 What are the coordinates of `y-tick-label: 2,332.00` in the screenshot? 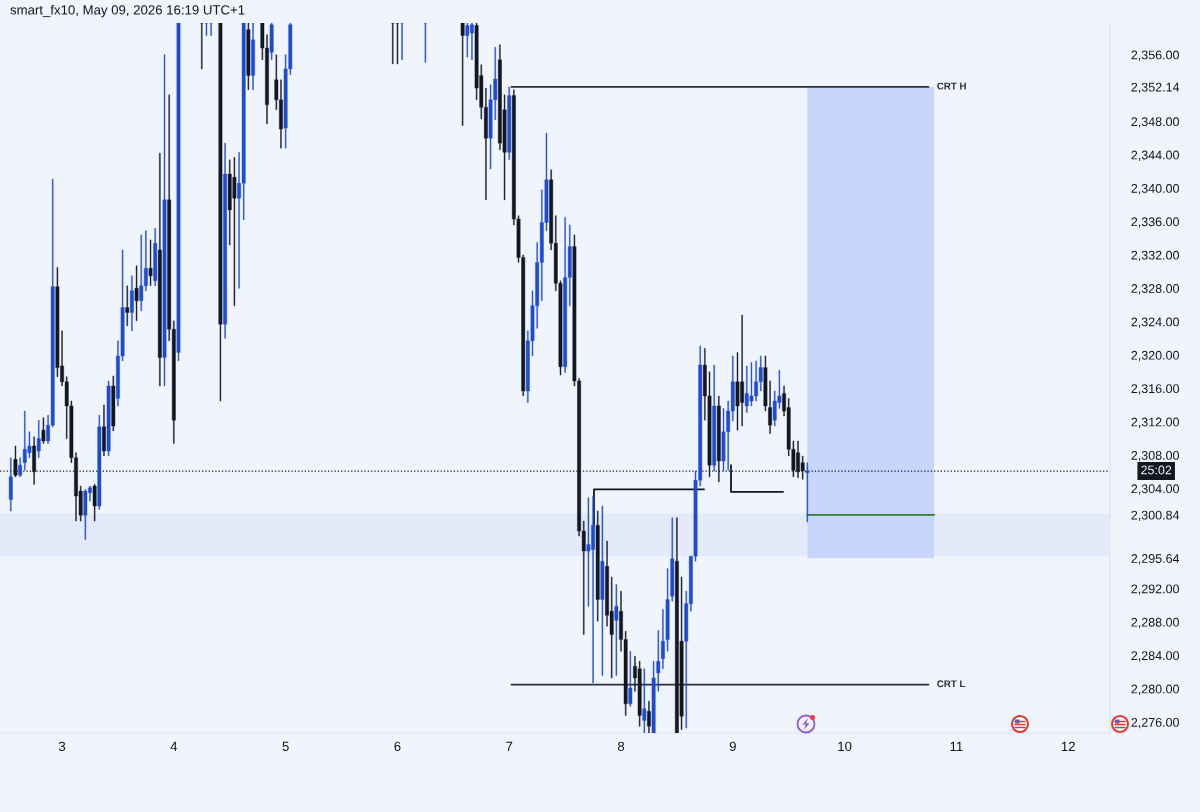 It's located at (1155, 256).